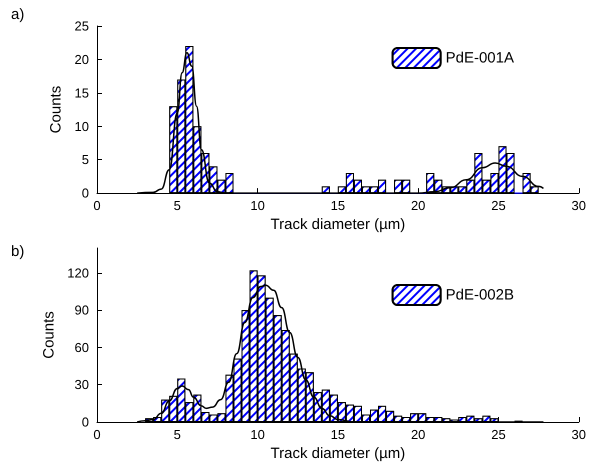 The width and height of the screenshot is (589, 475). I want to click on chart-title: a), so click(17, 14).